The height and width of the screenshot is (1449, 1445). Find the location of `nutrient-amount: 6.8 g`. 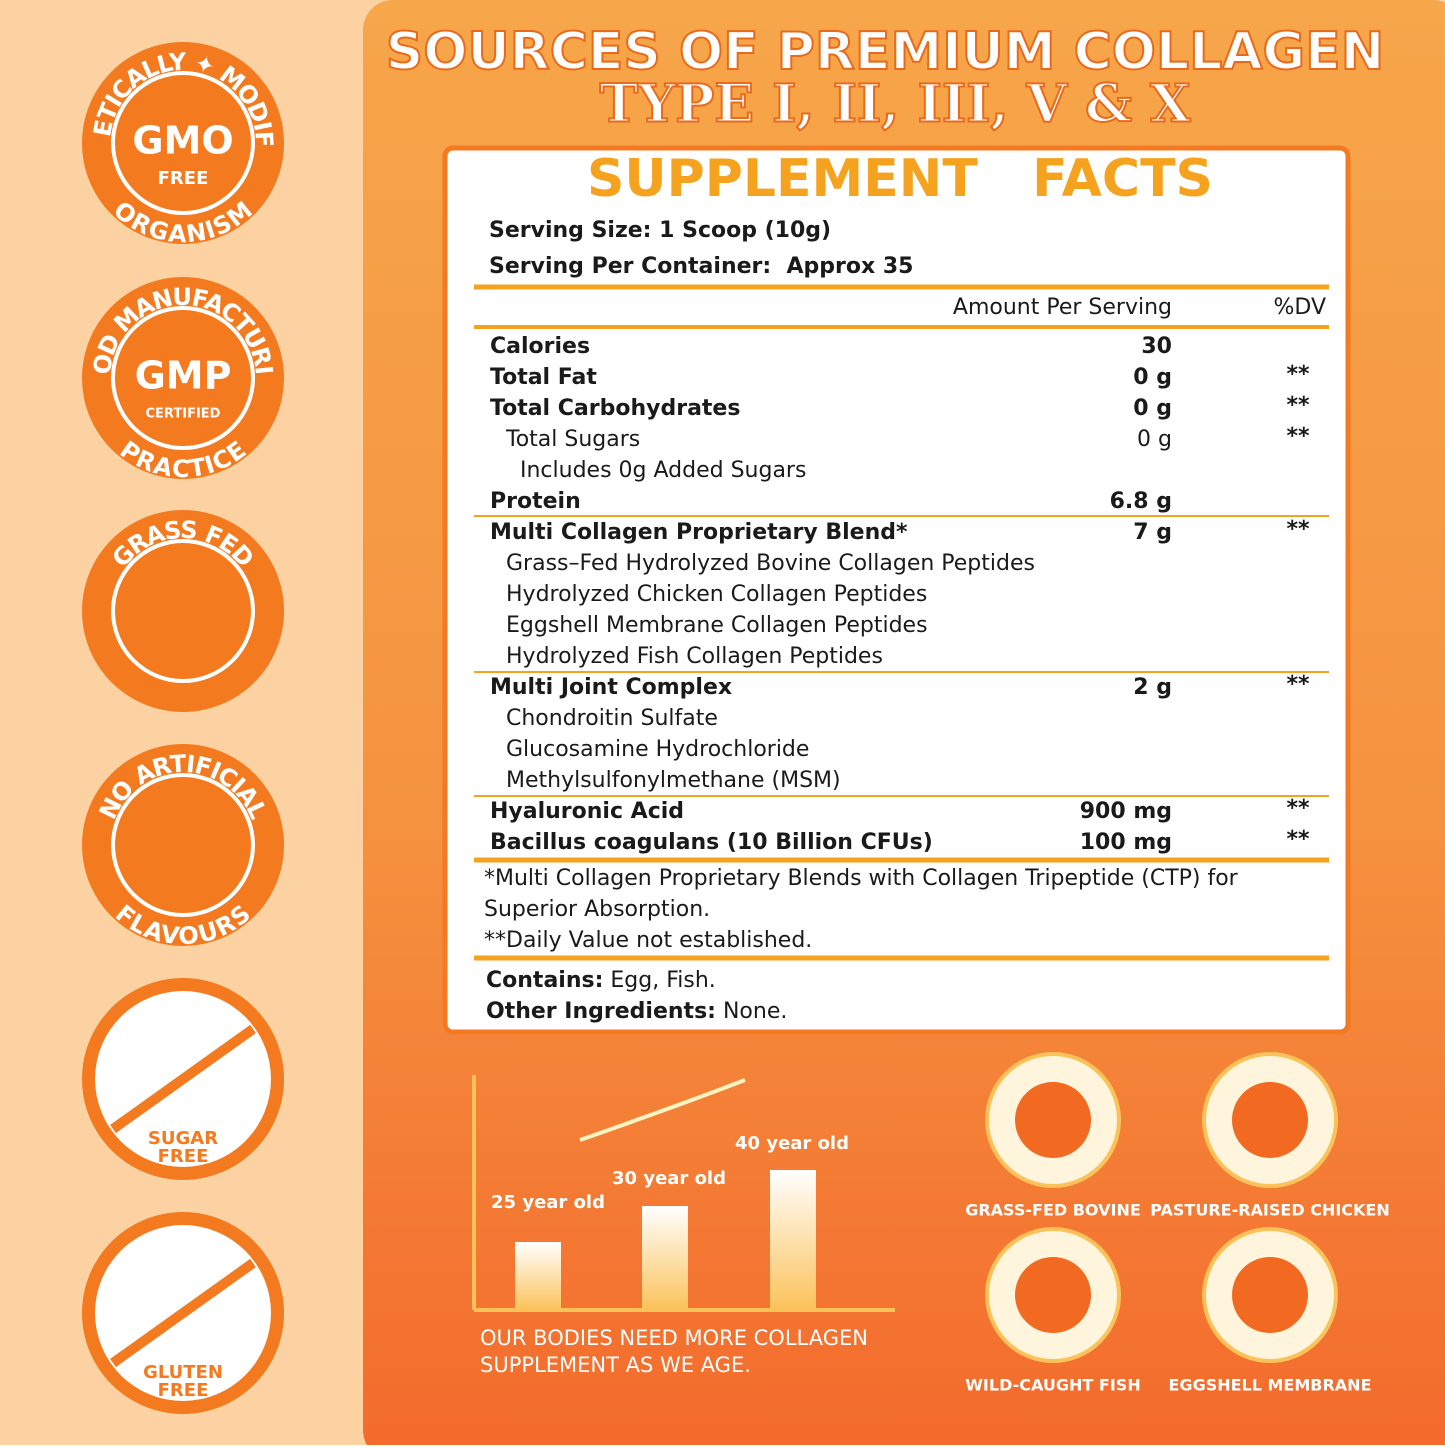

nutrient-amount: 6.8 g is located at coordinates (1141, 501).